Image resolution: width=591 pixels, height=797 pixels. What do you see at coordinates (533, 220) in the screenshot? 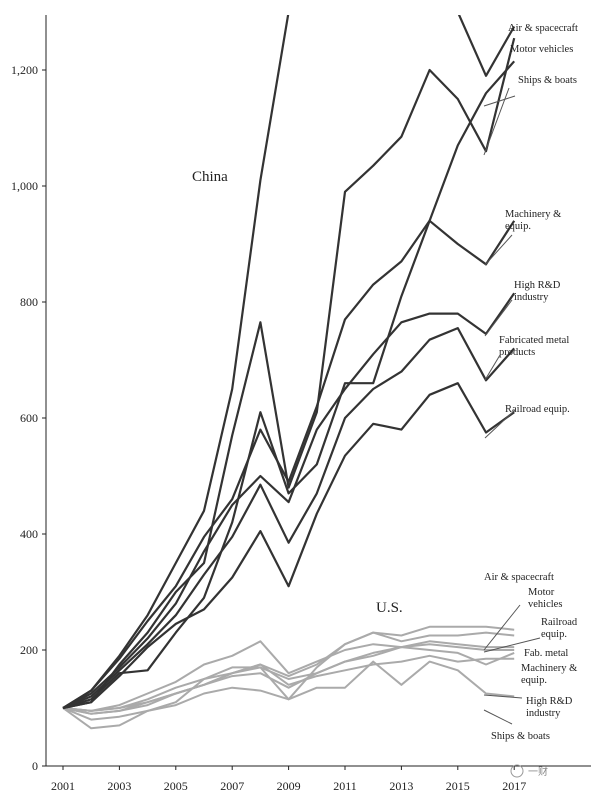
I see `series-label-china: Machinery & equip.` at bounding box center [533, 220].